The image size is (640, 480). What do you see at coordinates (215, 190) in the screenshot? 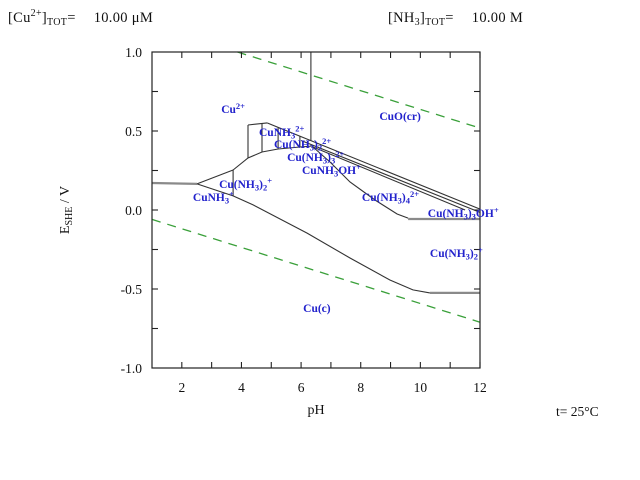
I see `triangle-lower` at bounding box center [215, 190].